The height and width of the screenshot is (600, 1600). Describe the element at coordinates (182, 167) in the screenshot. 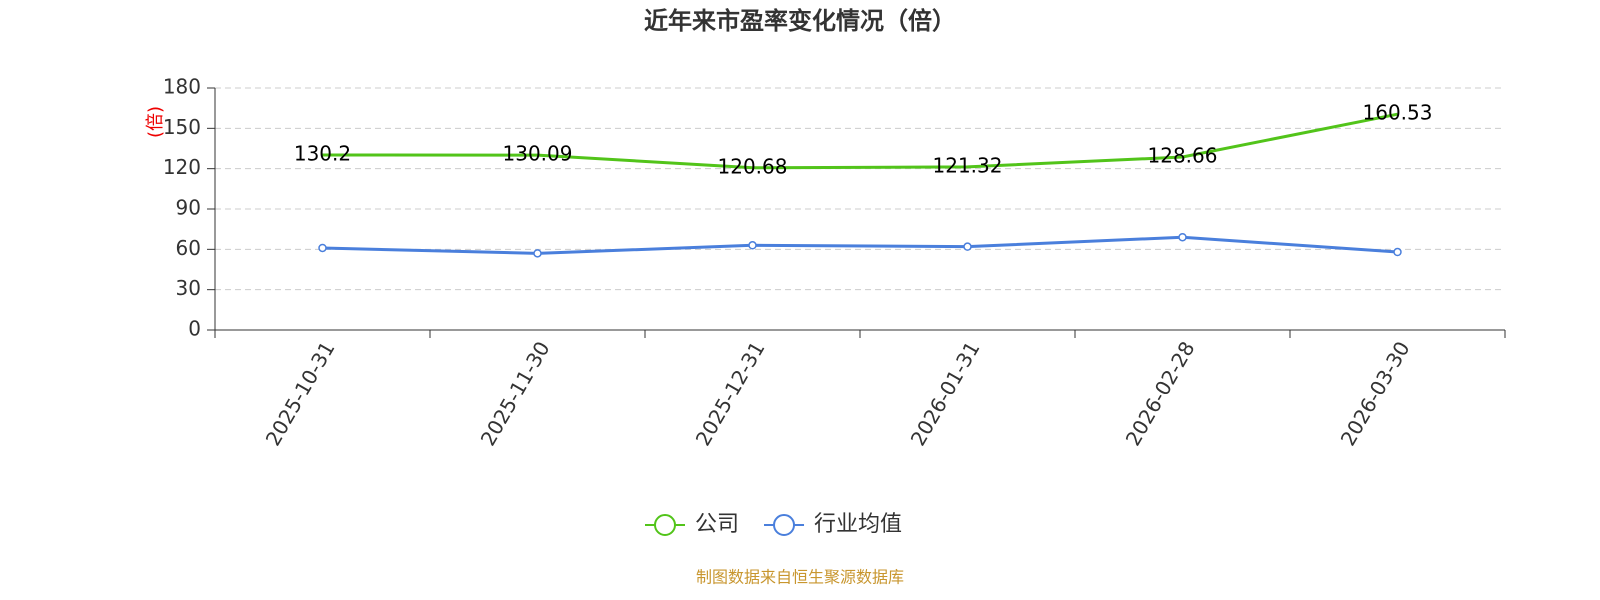

I see `y-tick-label: 120` at that location.